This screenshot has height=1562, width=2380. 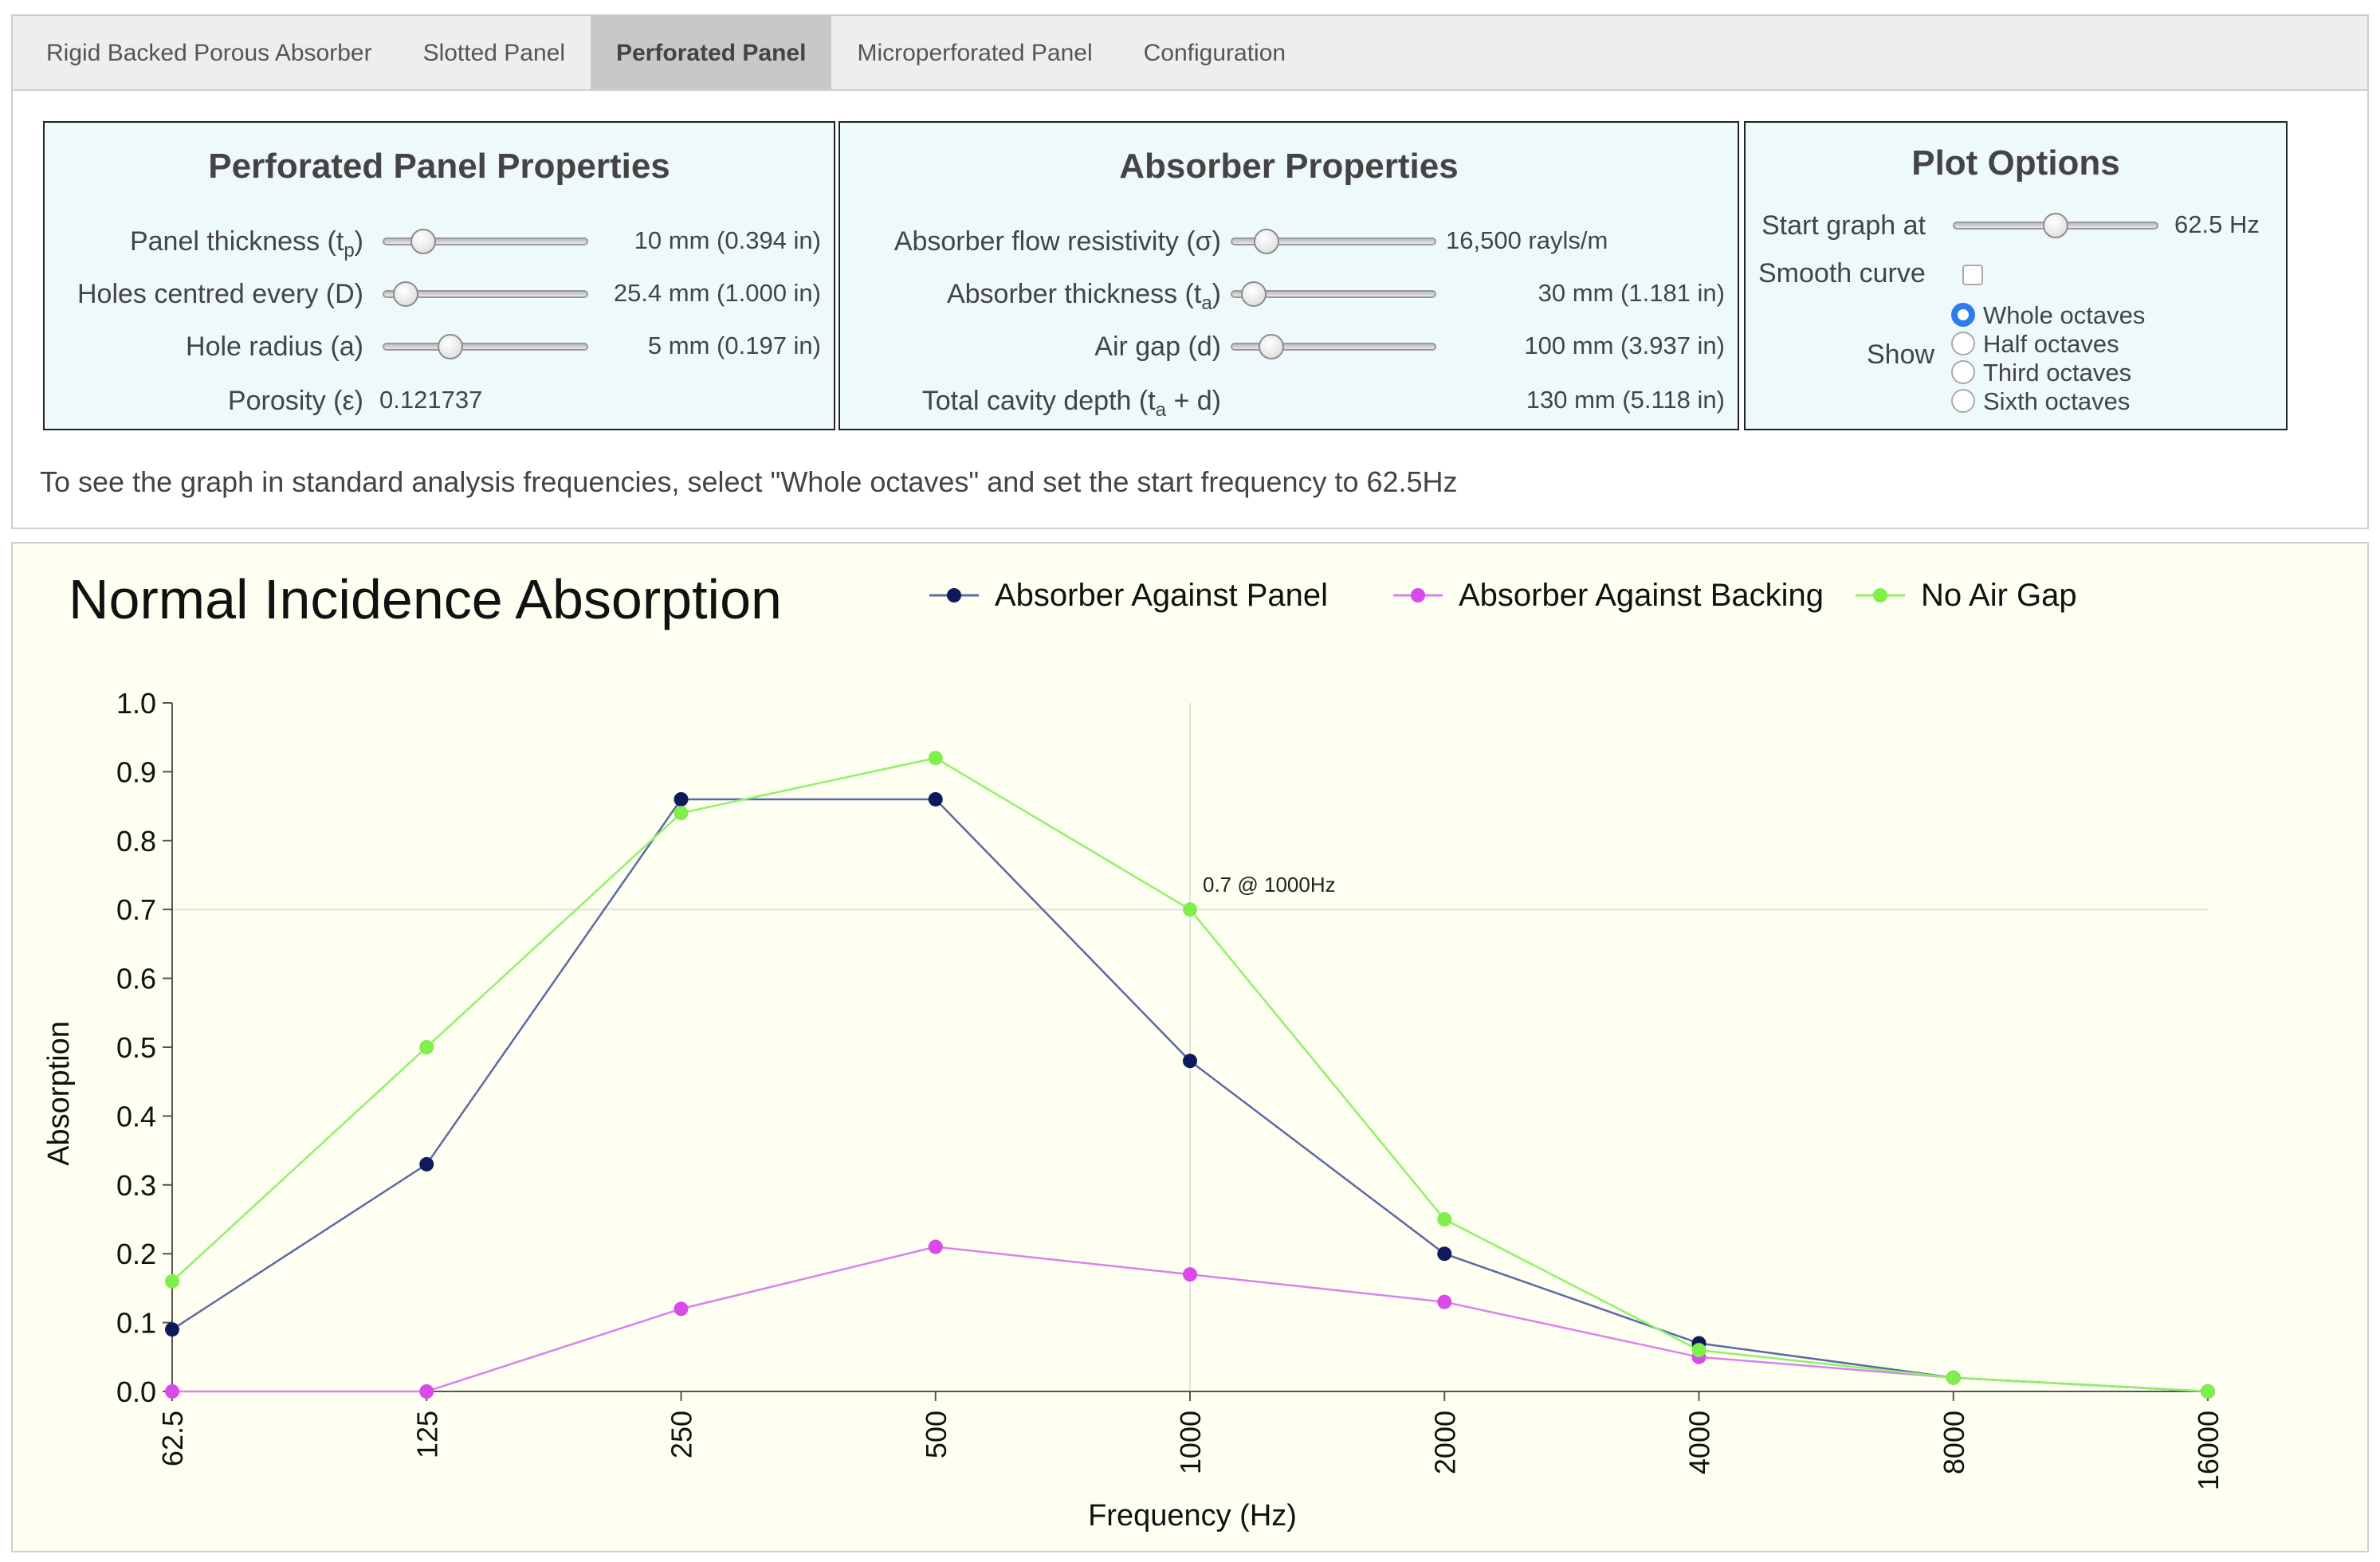 I want to click on smooth-curve-row: Smooth curve, so click(x=2016, y=274).